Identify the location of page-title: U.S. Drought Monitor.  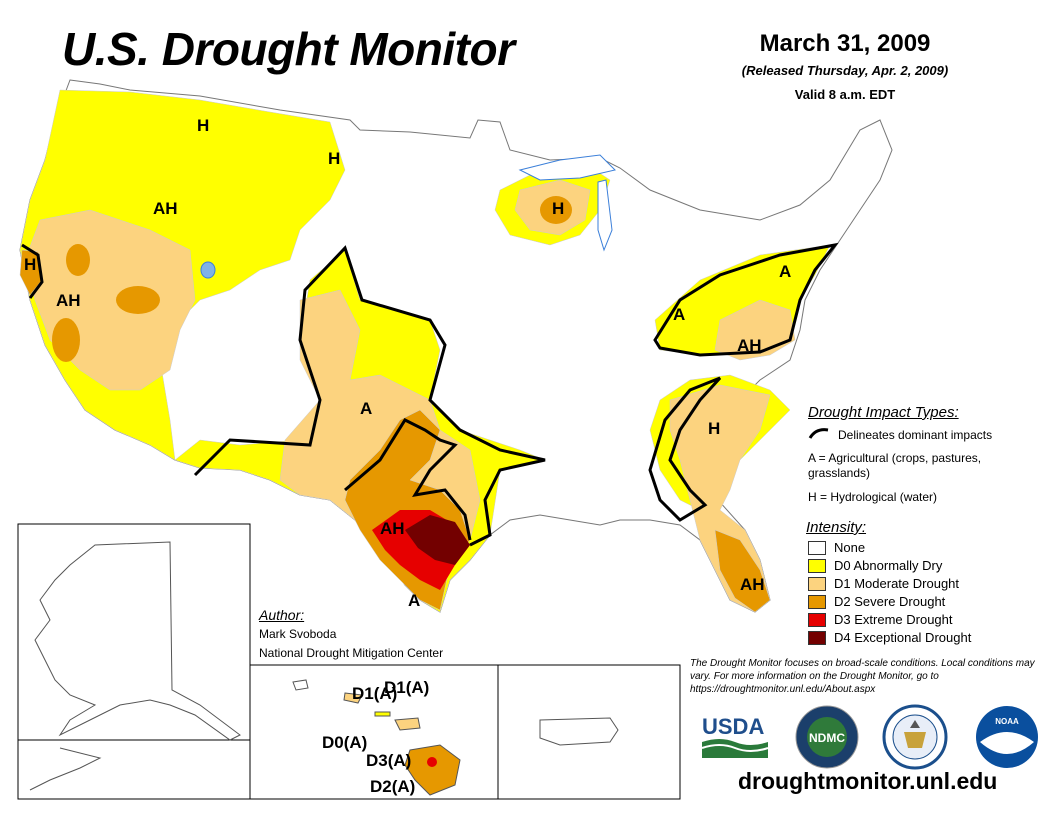
(288, 49).